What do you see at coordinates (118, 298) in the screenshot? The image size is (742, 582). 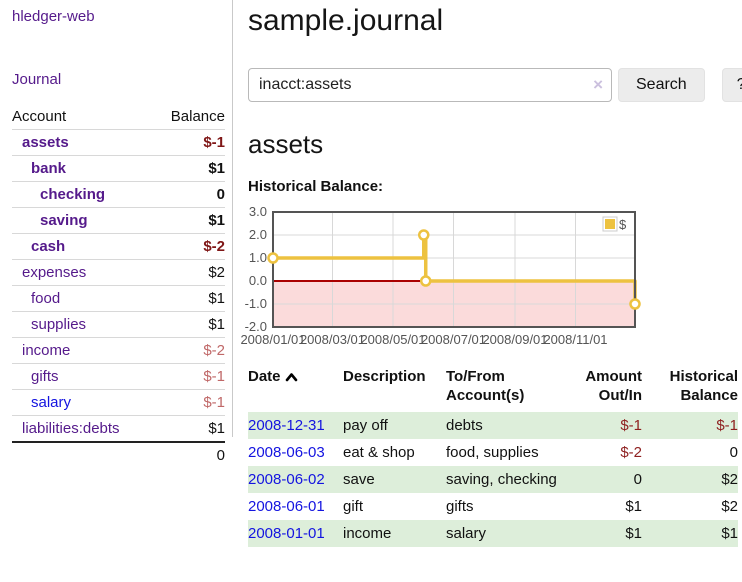 I see `account-row-food: food $1` at bounding box center [118, 298].